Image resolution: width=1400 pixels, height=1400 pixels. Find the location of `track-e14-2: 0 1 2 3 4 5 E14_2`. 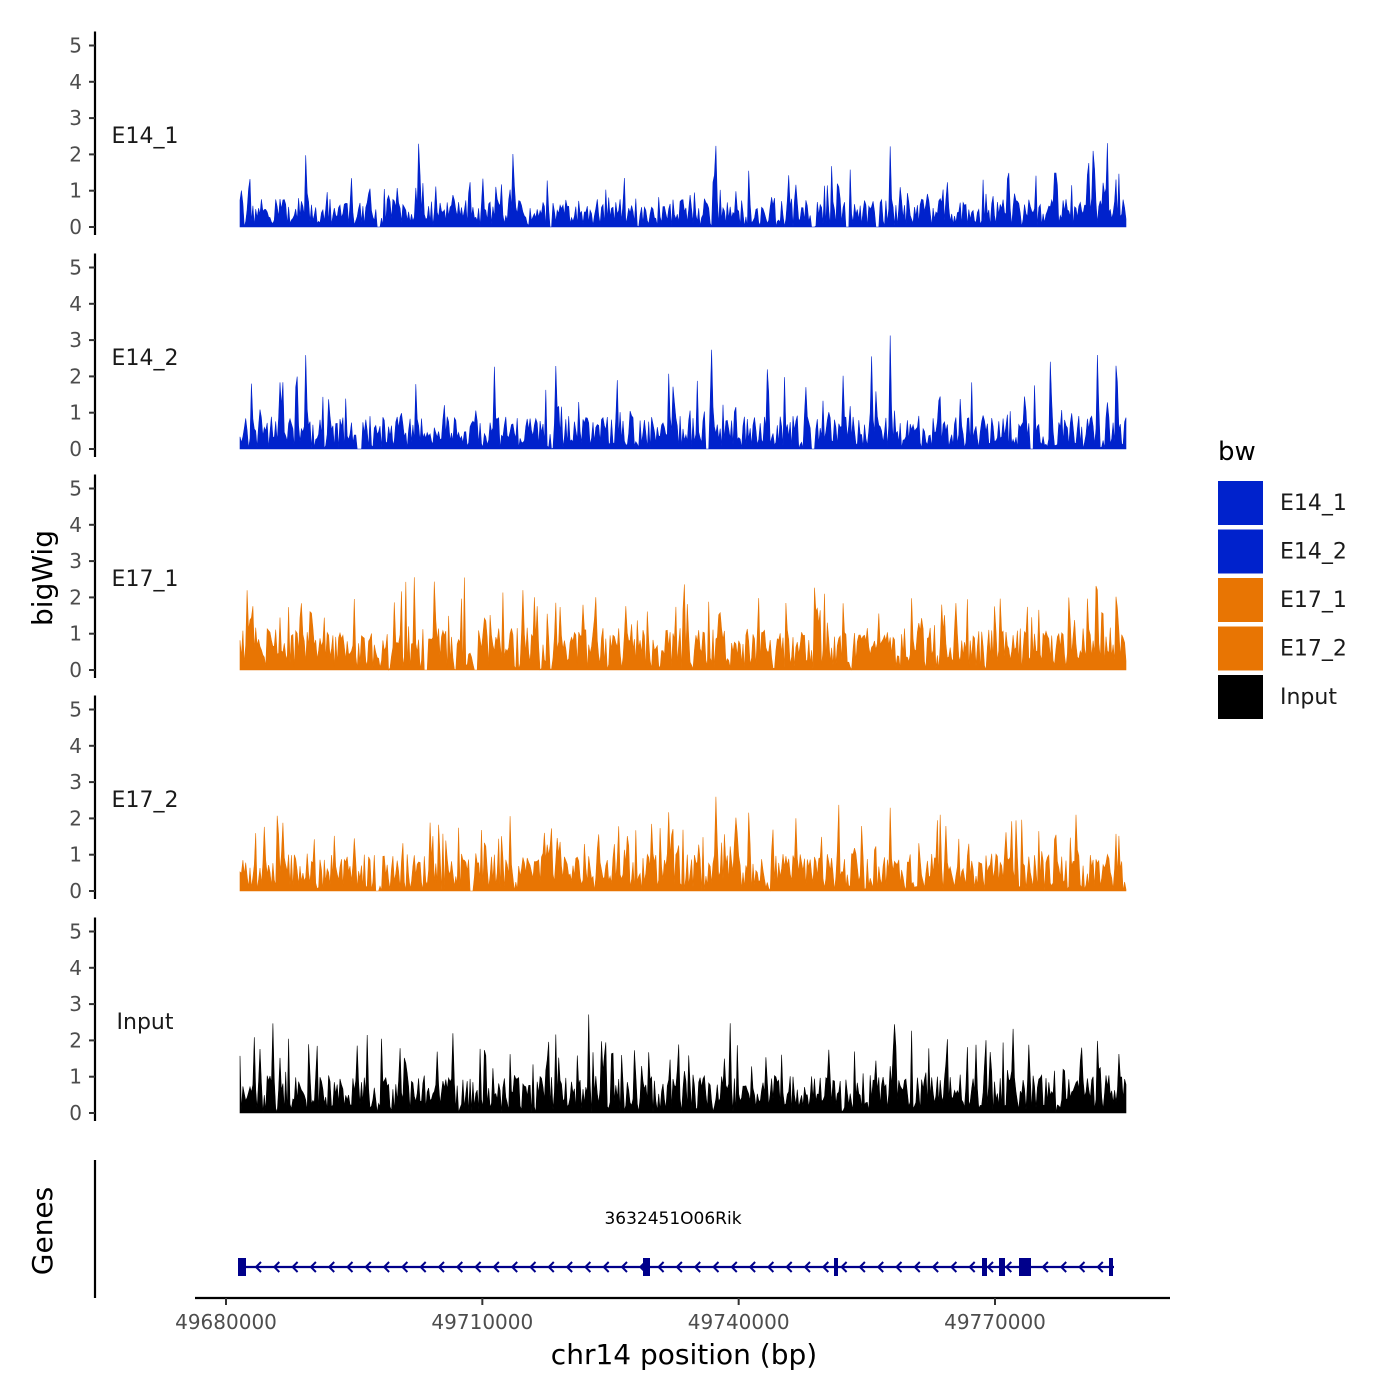

track-e14-2: 0 1 2 3 4 5 E14_2 is located at coordinates (598, 357).